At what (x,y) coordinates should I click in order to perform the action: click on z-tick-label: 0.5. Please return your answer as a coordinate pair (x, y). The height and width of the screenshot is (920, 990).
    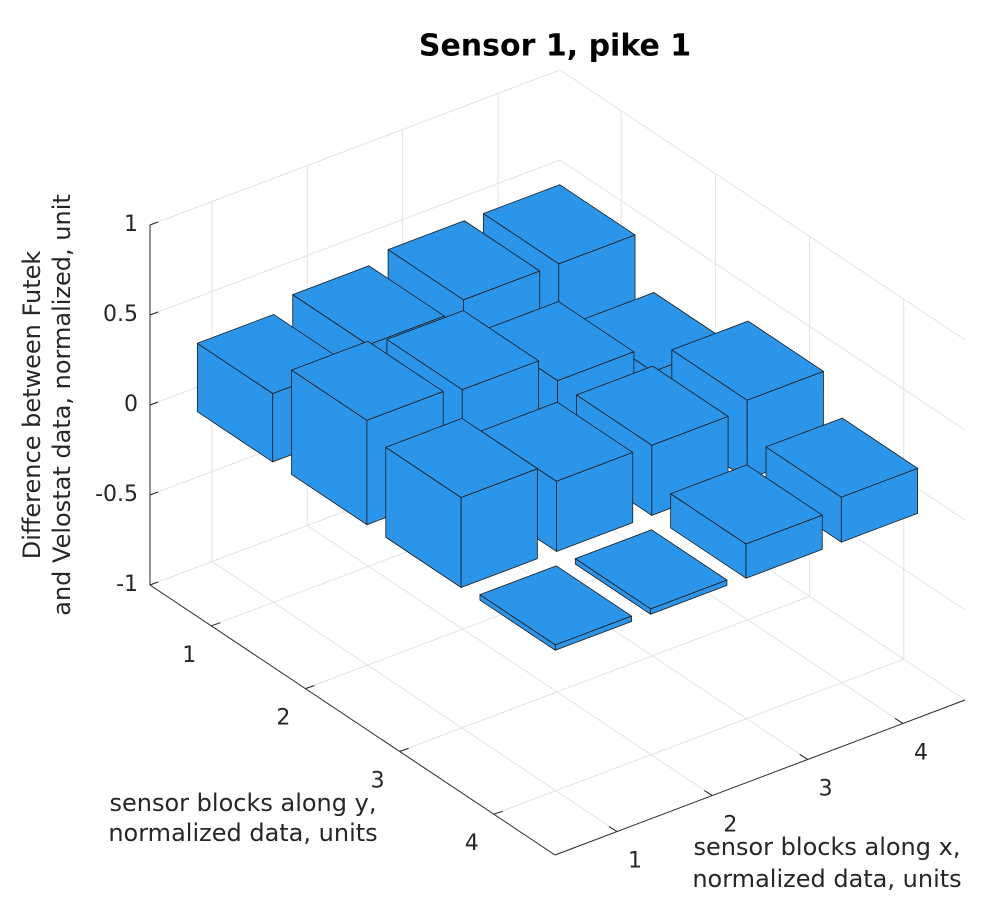
    Looking at the image, I should click on (120, 314).